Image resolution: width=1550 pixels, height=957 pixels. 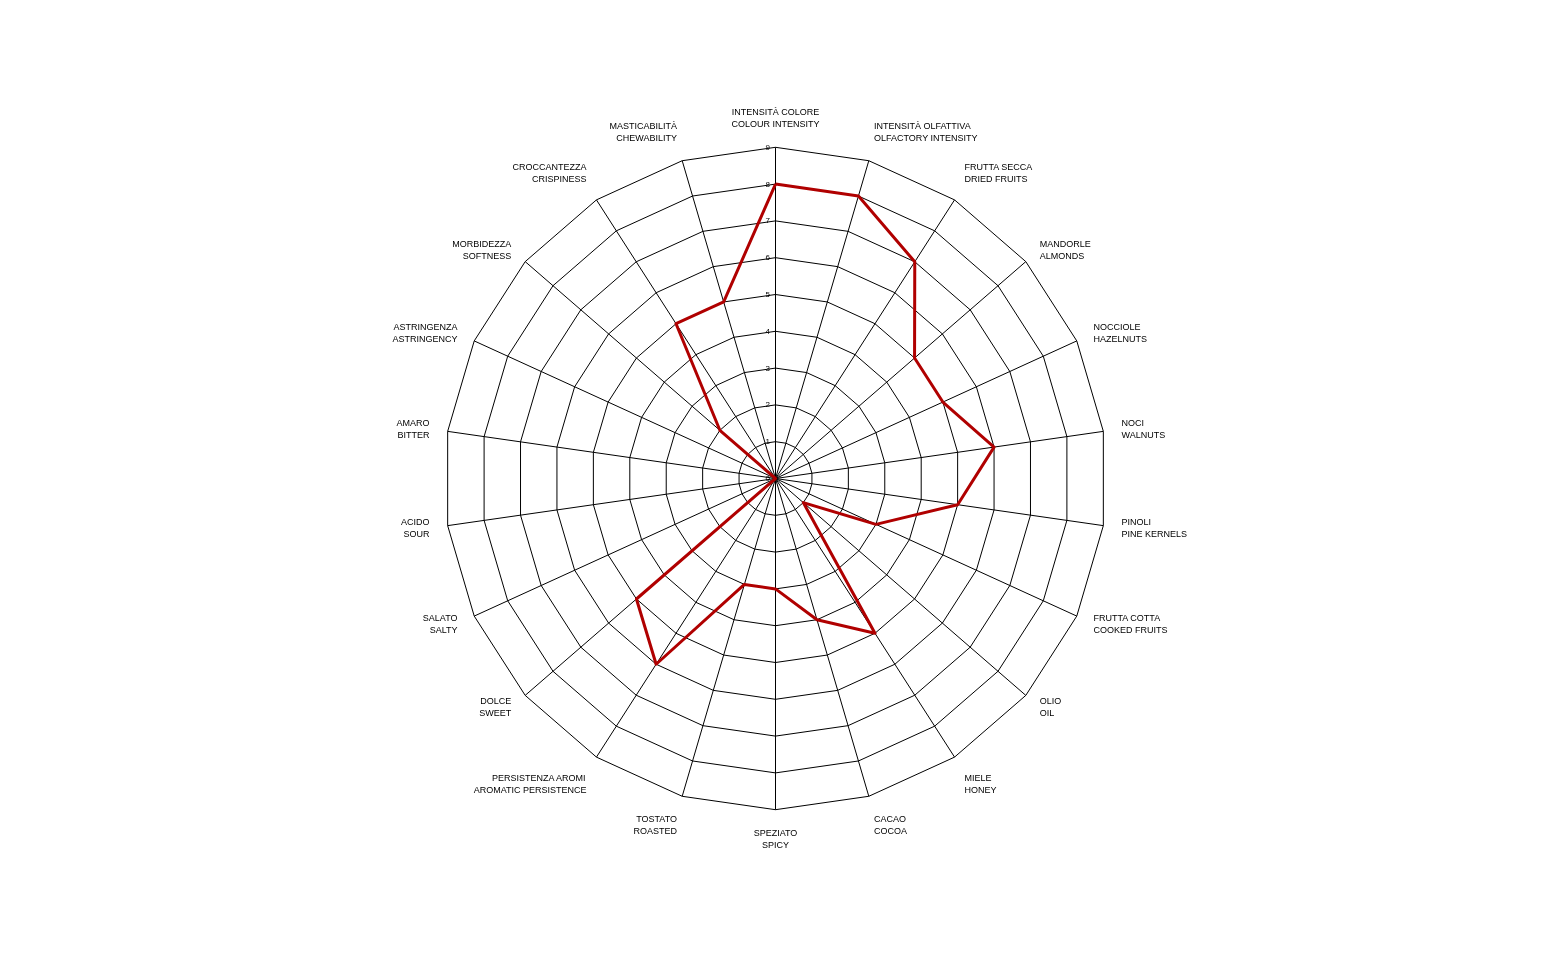 I want to click on spoke-label: ASTRINGENZA ASTRINGENCY, so click(x=425, y=333).